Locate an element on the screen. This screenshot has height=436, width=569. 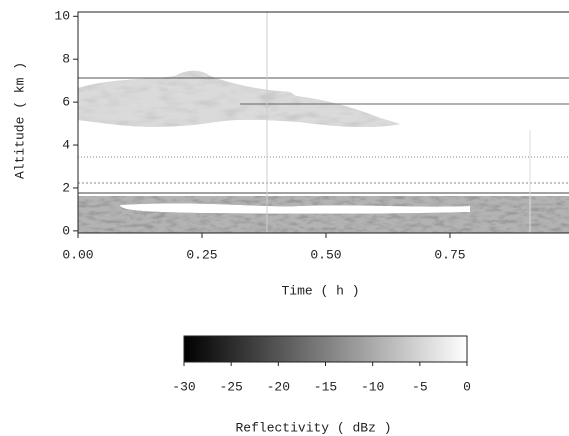
y-tick-label: 4 is located at coordinates (66, 144).